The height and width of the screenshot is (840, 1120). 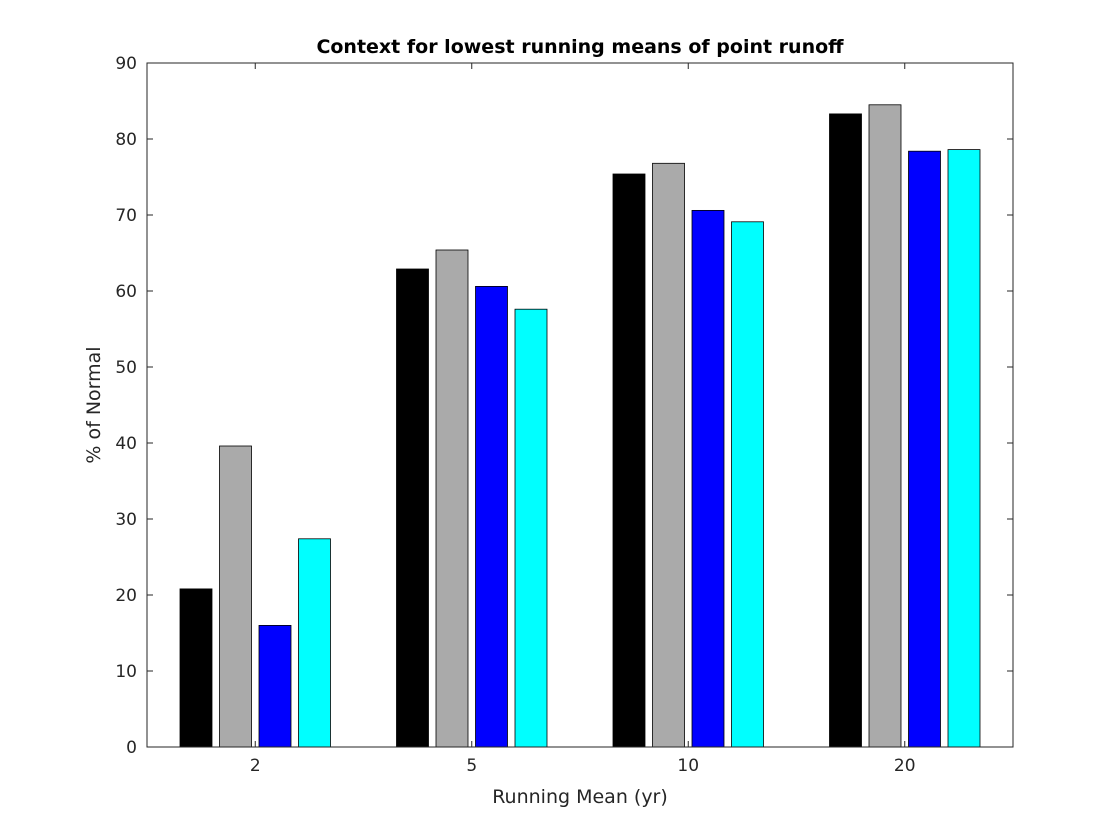 I want to click on bar-10-s1, so click(x=629, y=460).